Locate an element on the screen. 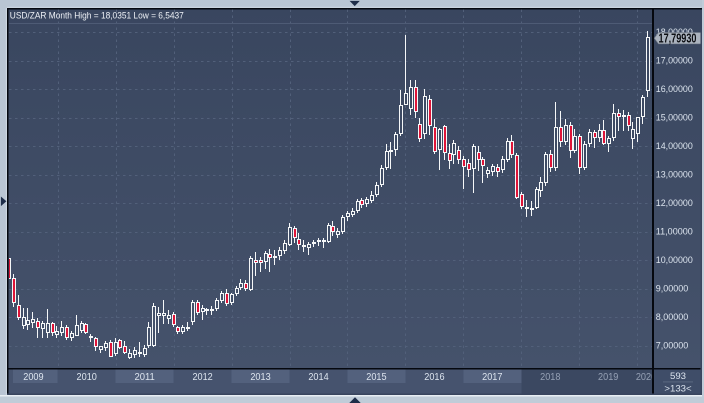 This screenshot has height=403, width=704. svg-text: 13,00000 is located at coordinates (674, 174).